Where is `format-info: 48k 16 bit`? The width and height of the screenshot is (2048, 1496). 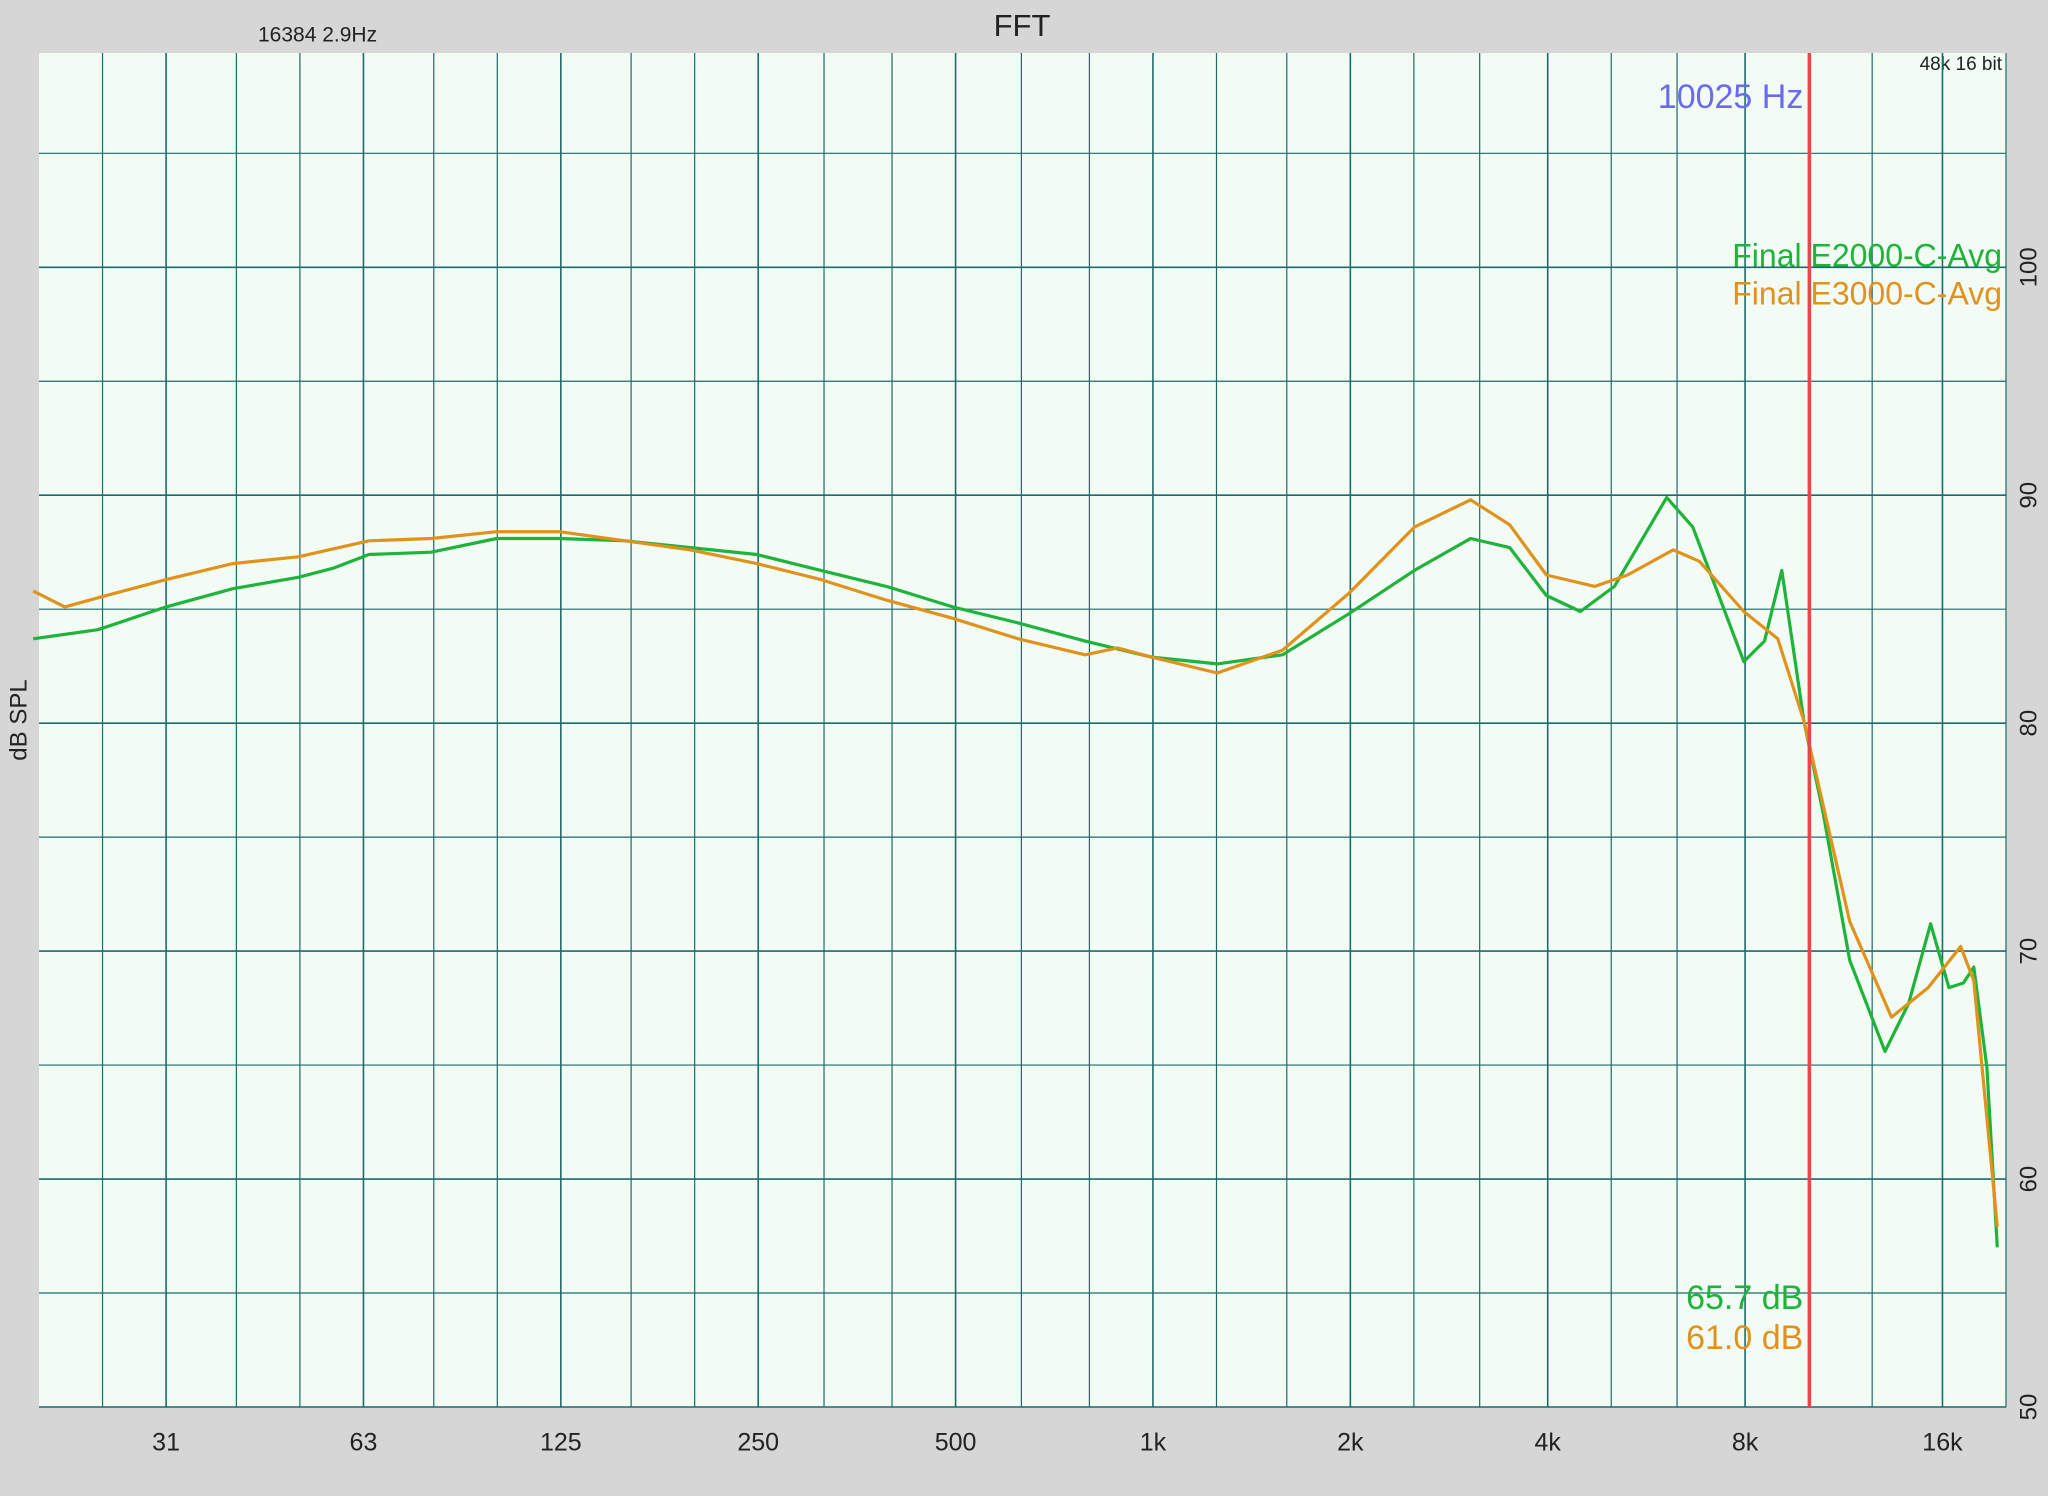 format-info: 48k 16 bit is located at coordinates (1961, 64).